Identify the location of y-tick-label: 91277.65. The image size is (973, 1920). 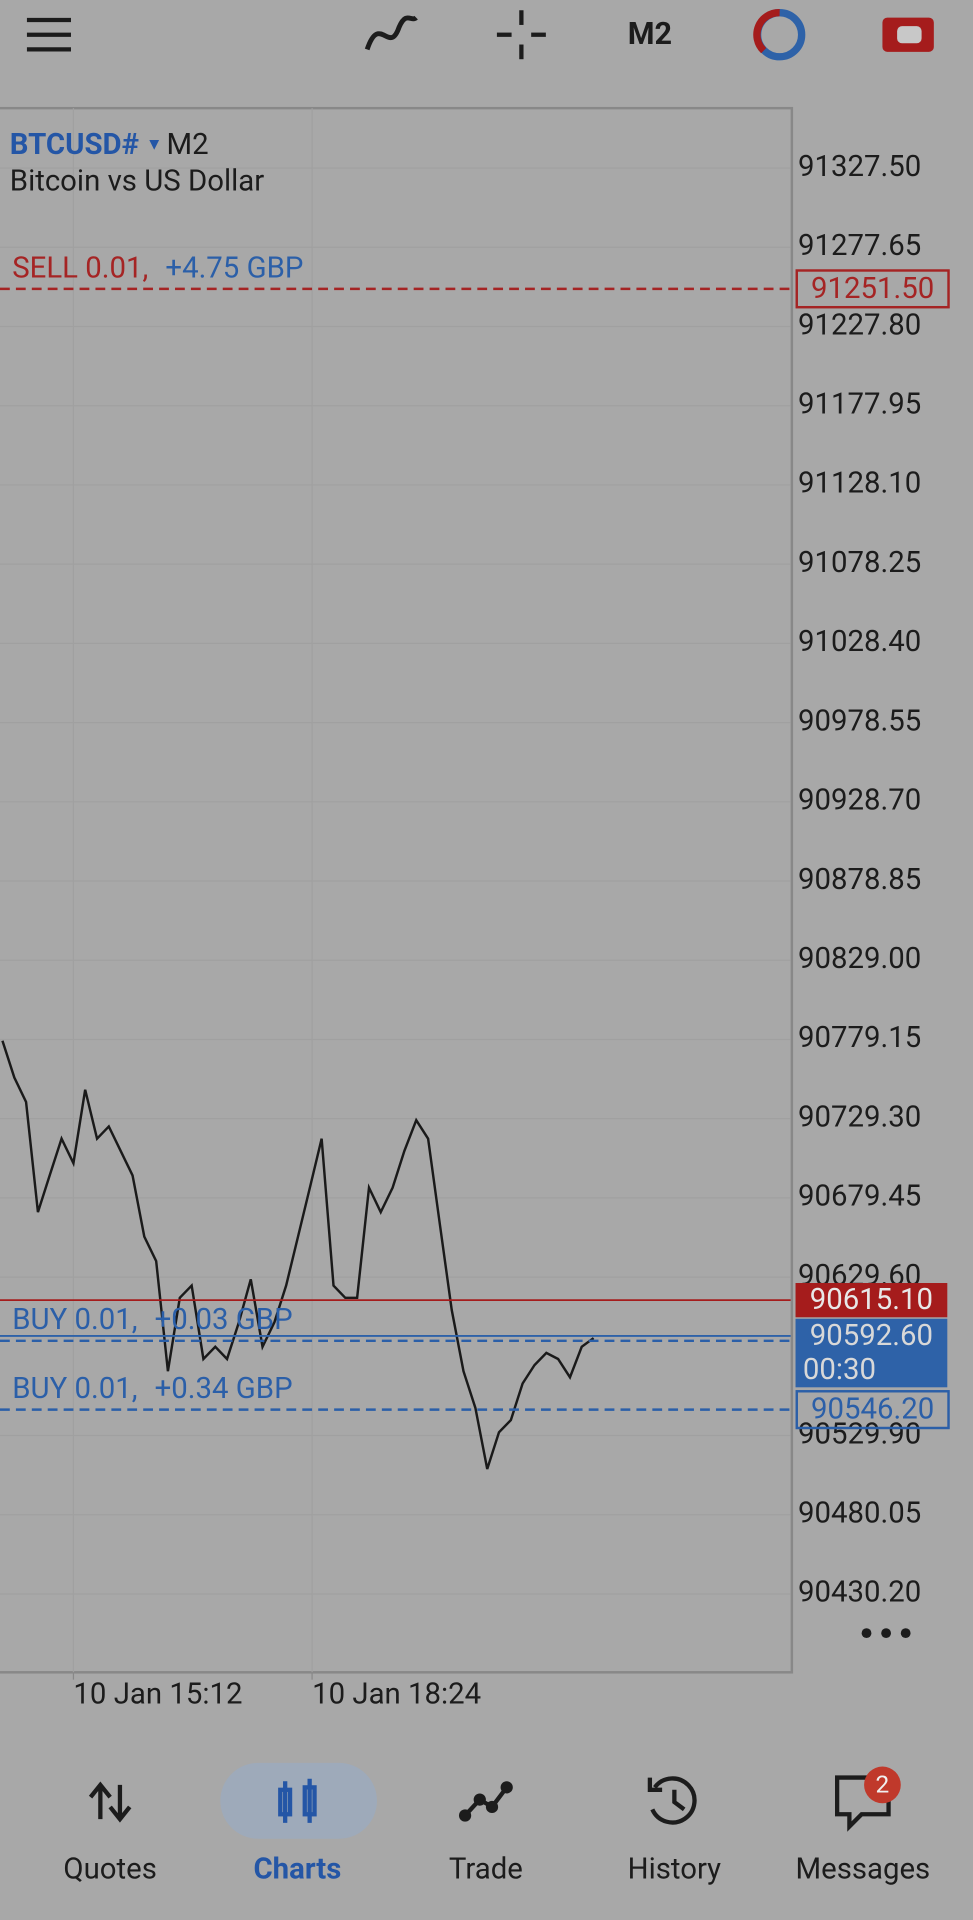
(859, 246).